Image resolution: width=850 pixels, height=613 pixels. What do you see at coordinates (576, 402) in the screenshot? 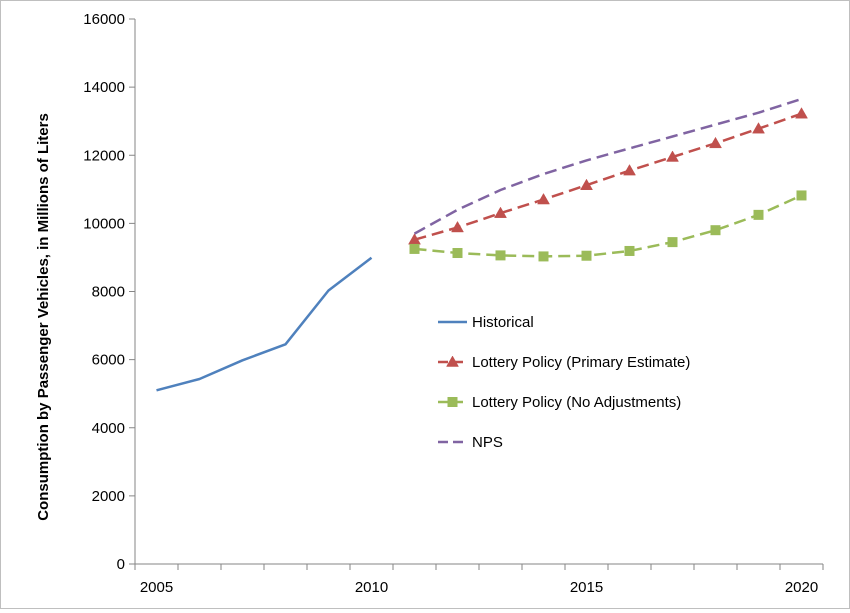
I see `legend-label: Lottery Policy (No Adjustments)` at bounding box center [576, 402].